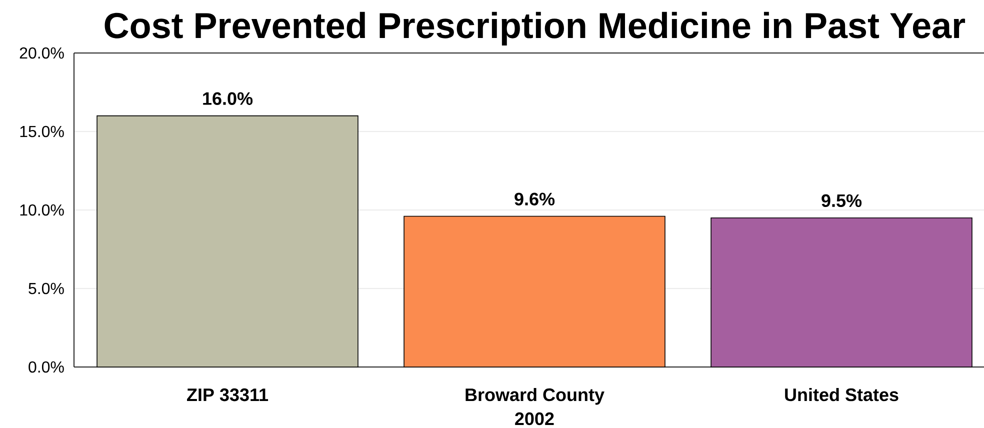 The height and width of the screenshot is (428, 984). Describe the element at coordinates (535, 29) in the screenshot. I see `chart-title: Cost Prevented Prescription Medicine in Past Year` at that location.